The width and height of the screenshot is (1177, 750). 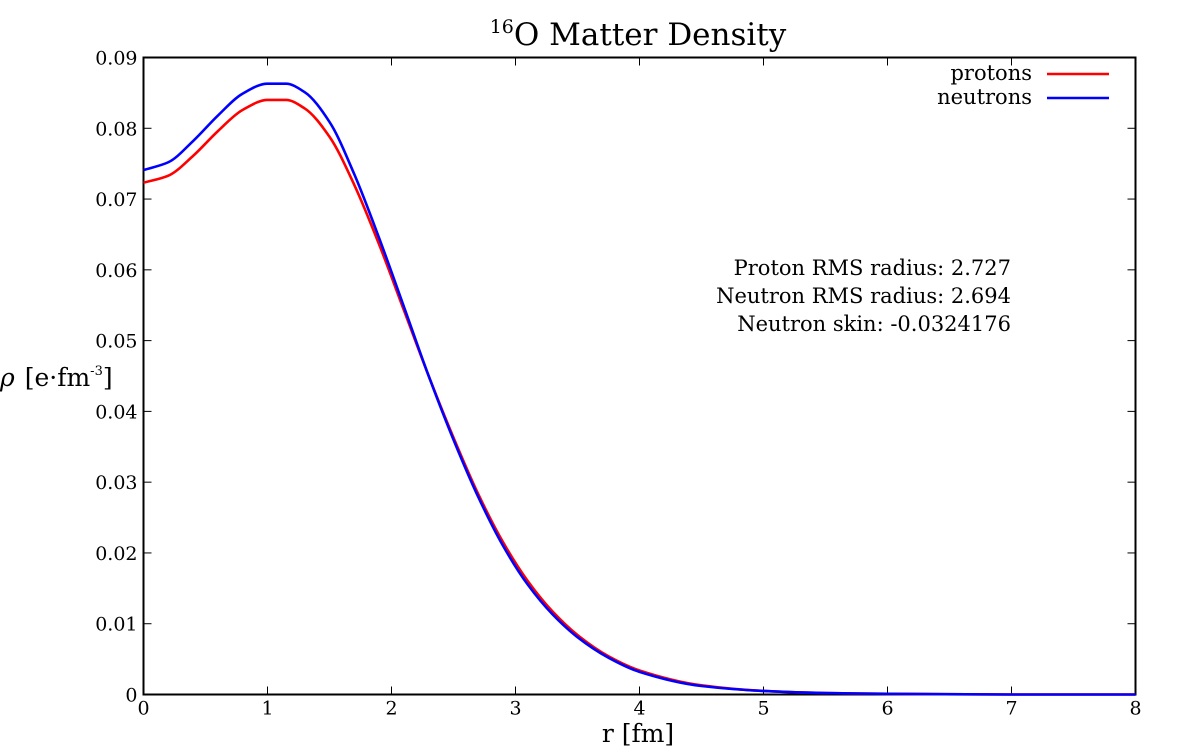 What do you see at coordinates (143, 709) in the screenshot?
I see `x-tick-label: 0` at bounding box center [143, 709].